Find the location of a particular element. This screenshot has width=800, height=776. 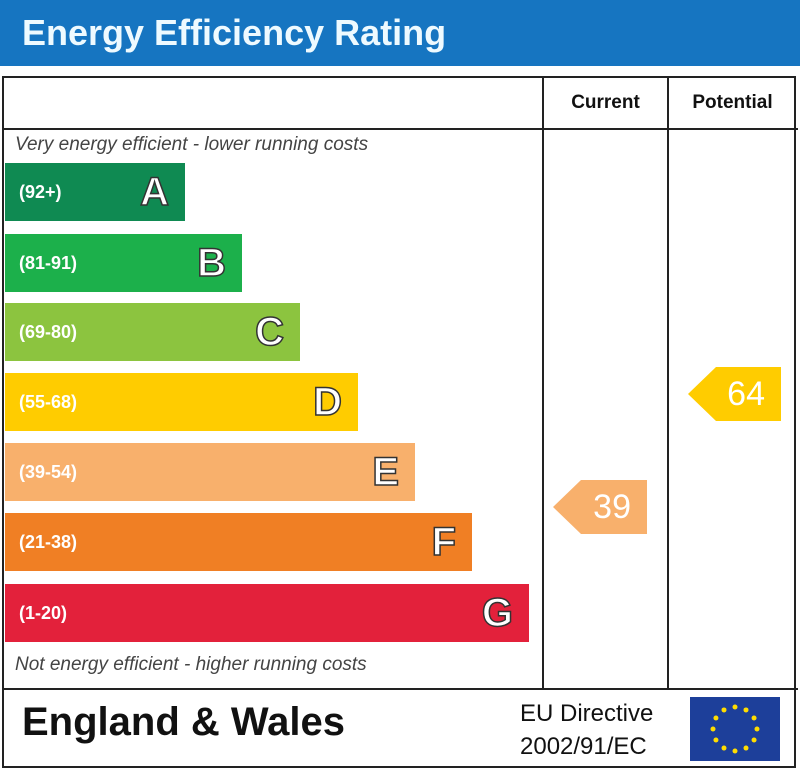

band-range: (92+) is located at coordinates (40, 192).